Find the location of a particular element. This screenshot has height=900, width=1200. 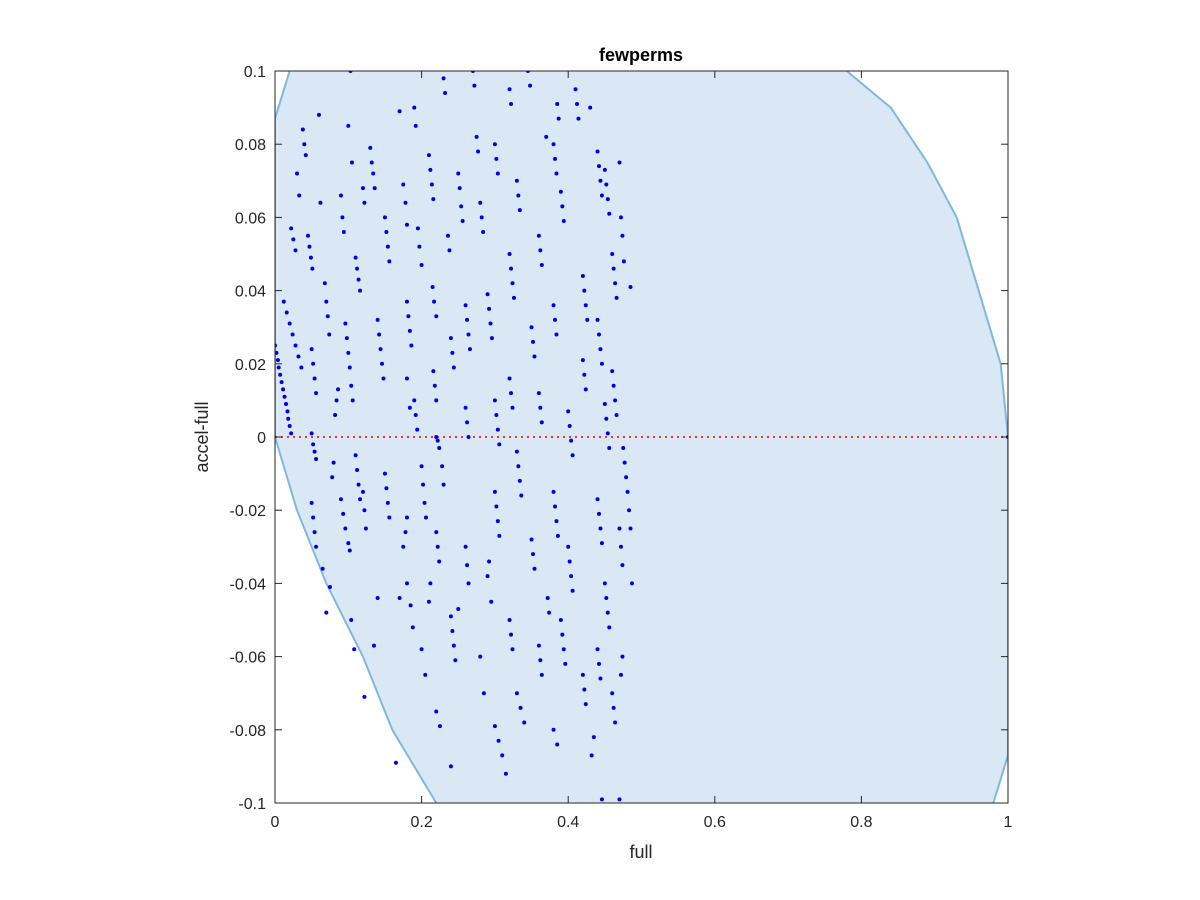

region-left-edge is located at coordinates (356, 437).